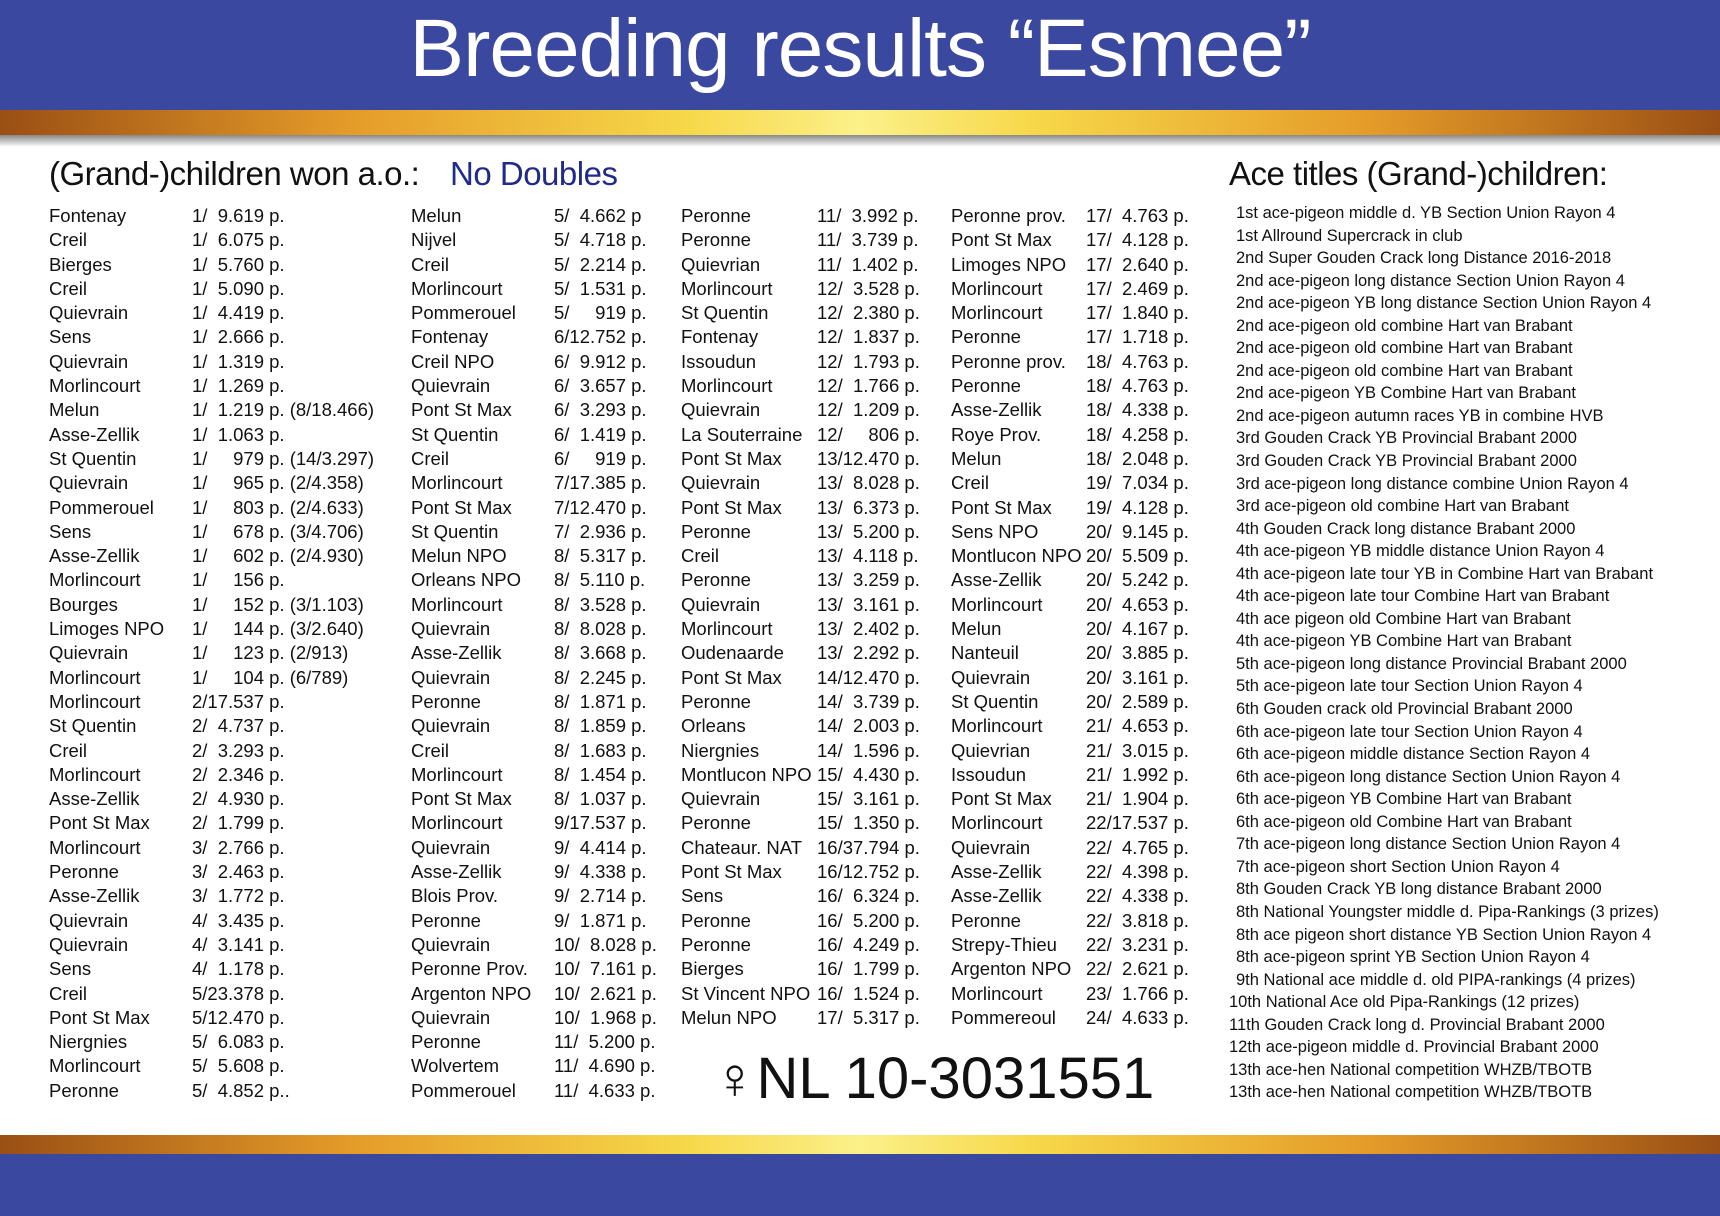 The width and height of the screenshot is (1720, 1216). I want to click on race-result: 13/ 6.373 p., so click(868, 507).